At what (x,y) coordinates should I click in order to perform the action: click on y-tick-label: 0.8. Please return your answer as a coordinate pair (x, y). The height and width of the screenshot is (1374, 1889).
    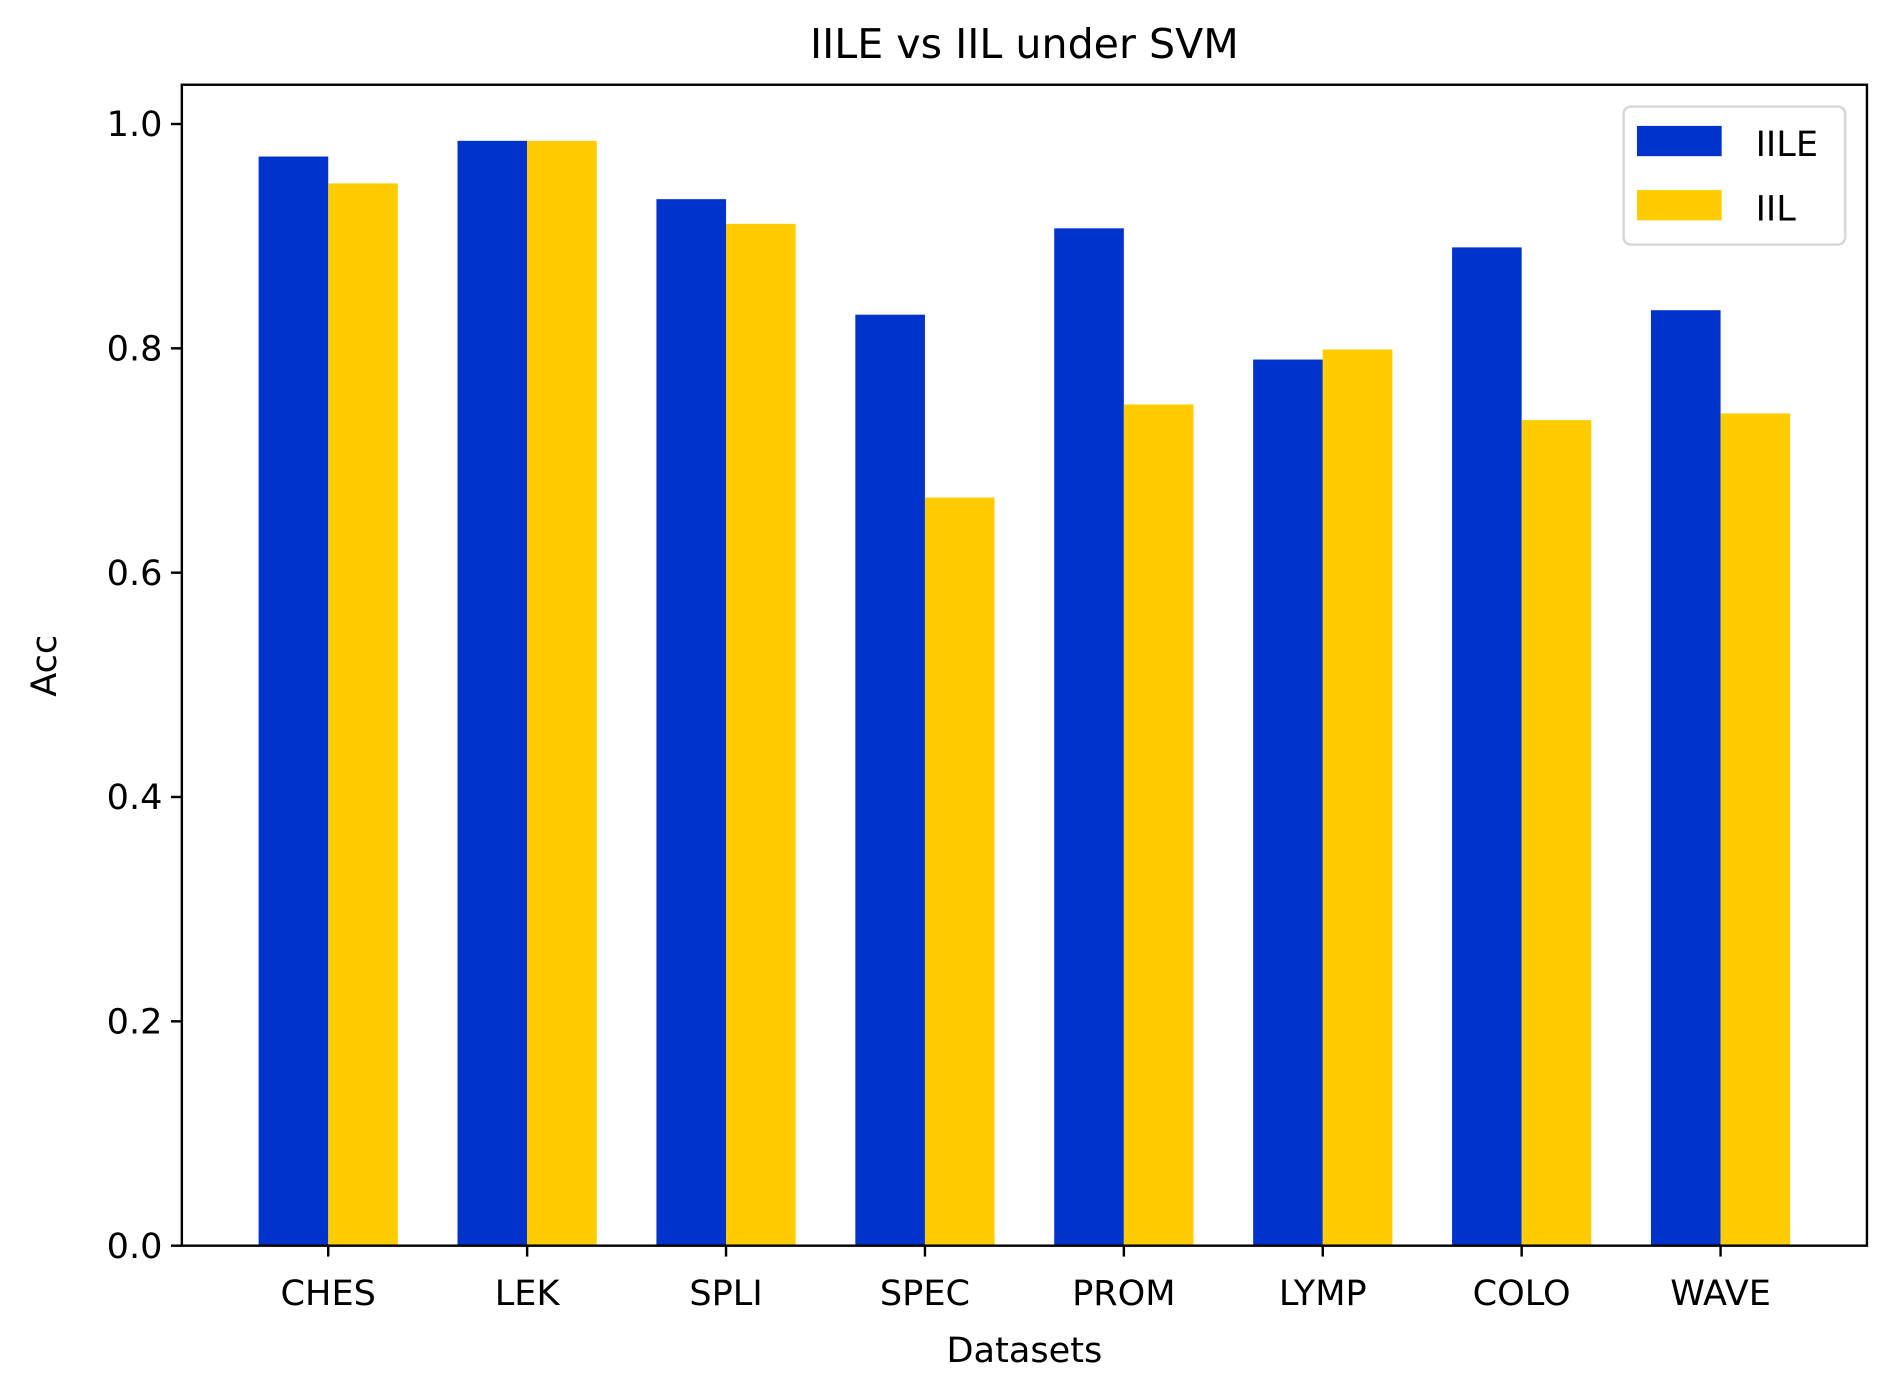
    Looking at the image, I should click on (135, 348).